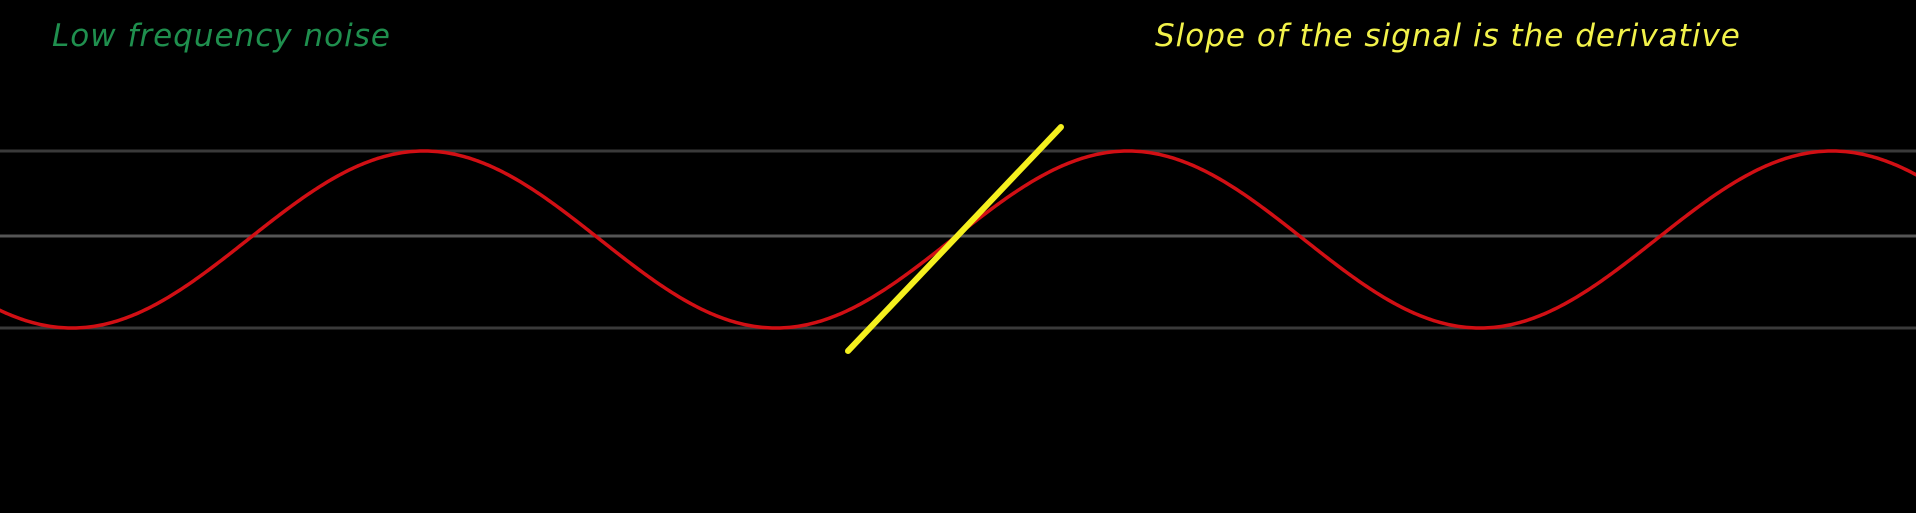 The height and width of the screenshot is (513, 1916). Describe the element at coordinates (954, 239) in the screenshot. I see `tangent-slope-line` at that location.